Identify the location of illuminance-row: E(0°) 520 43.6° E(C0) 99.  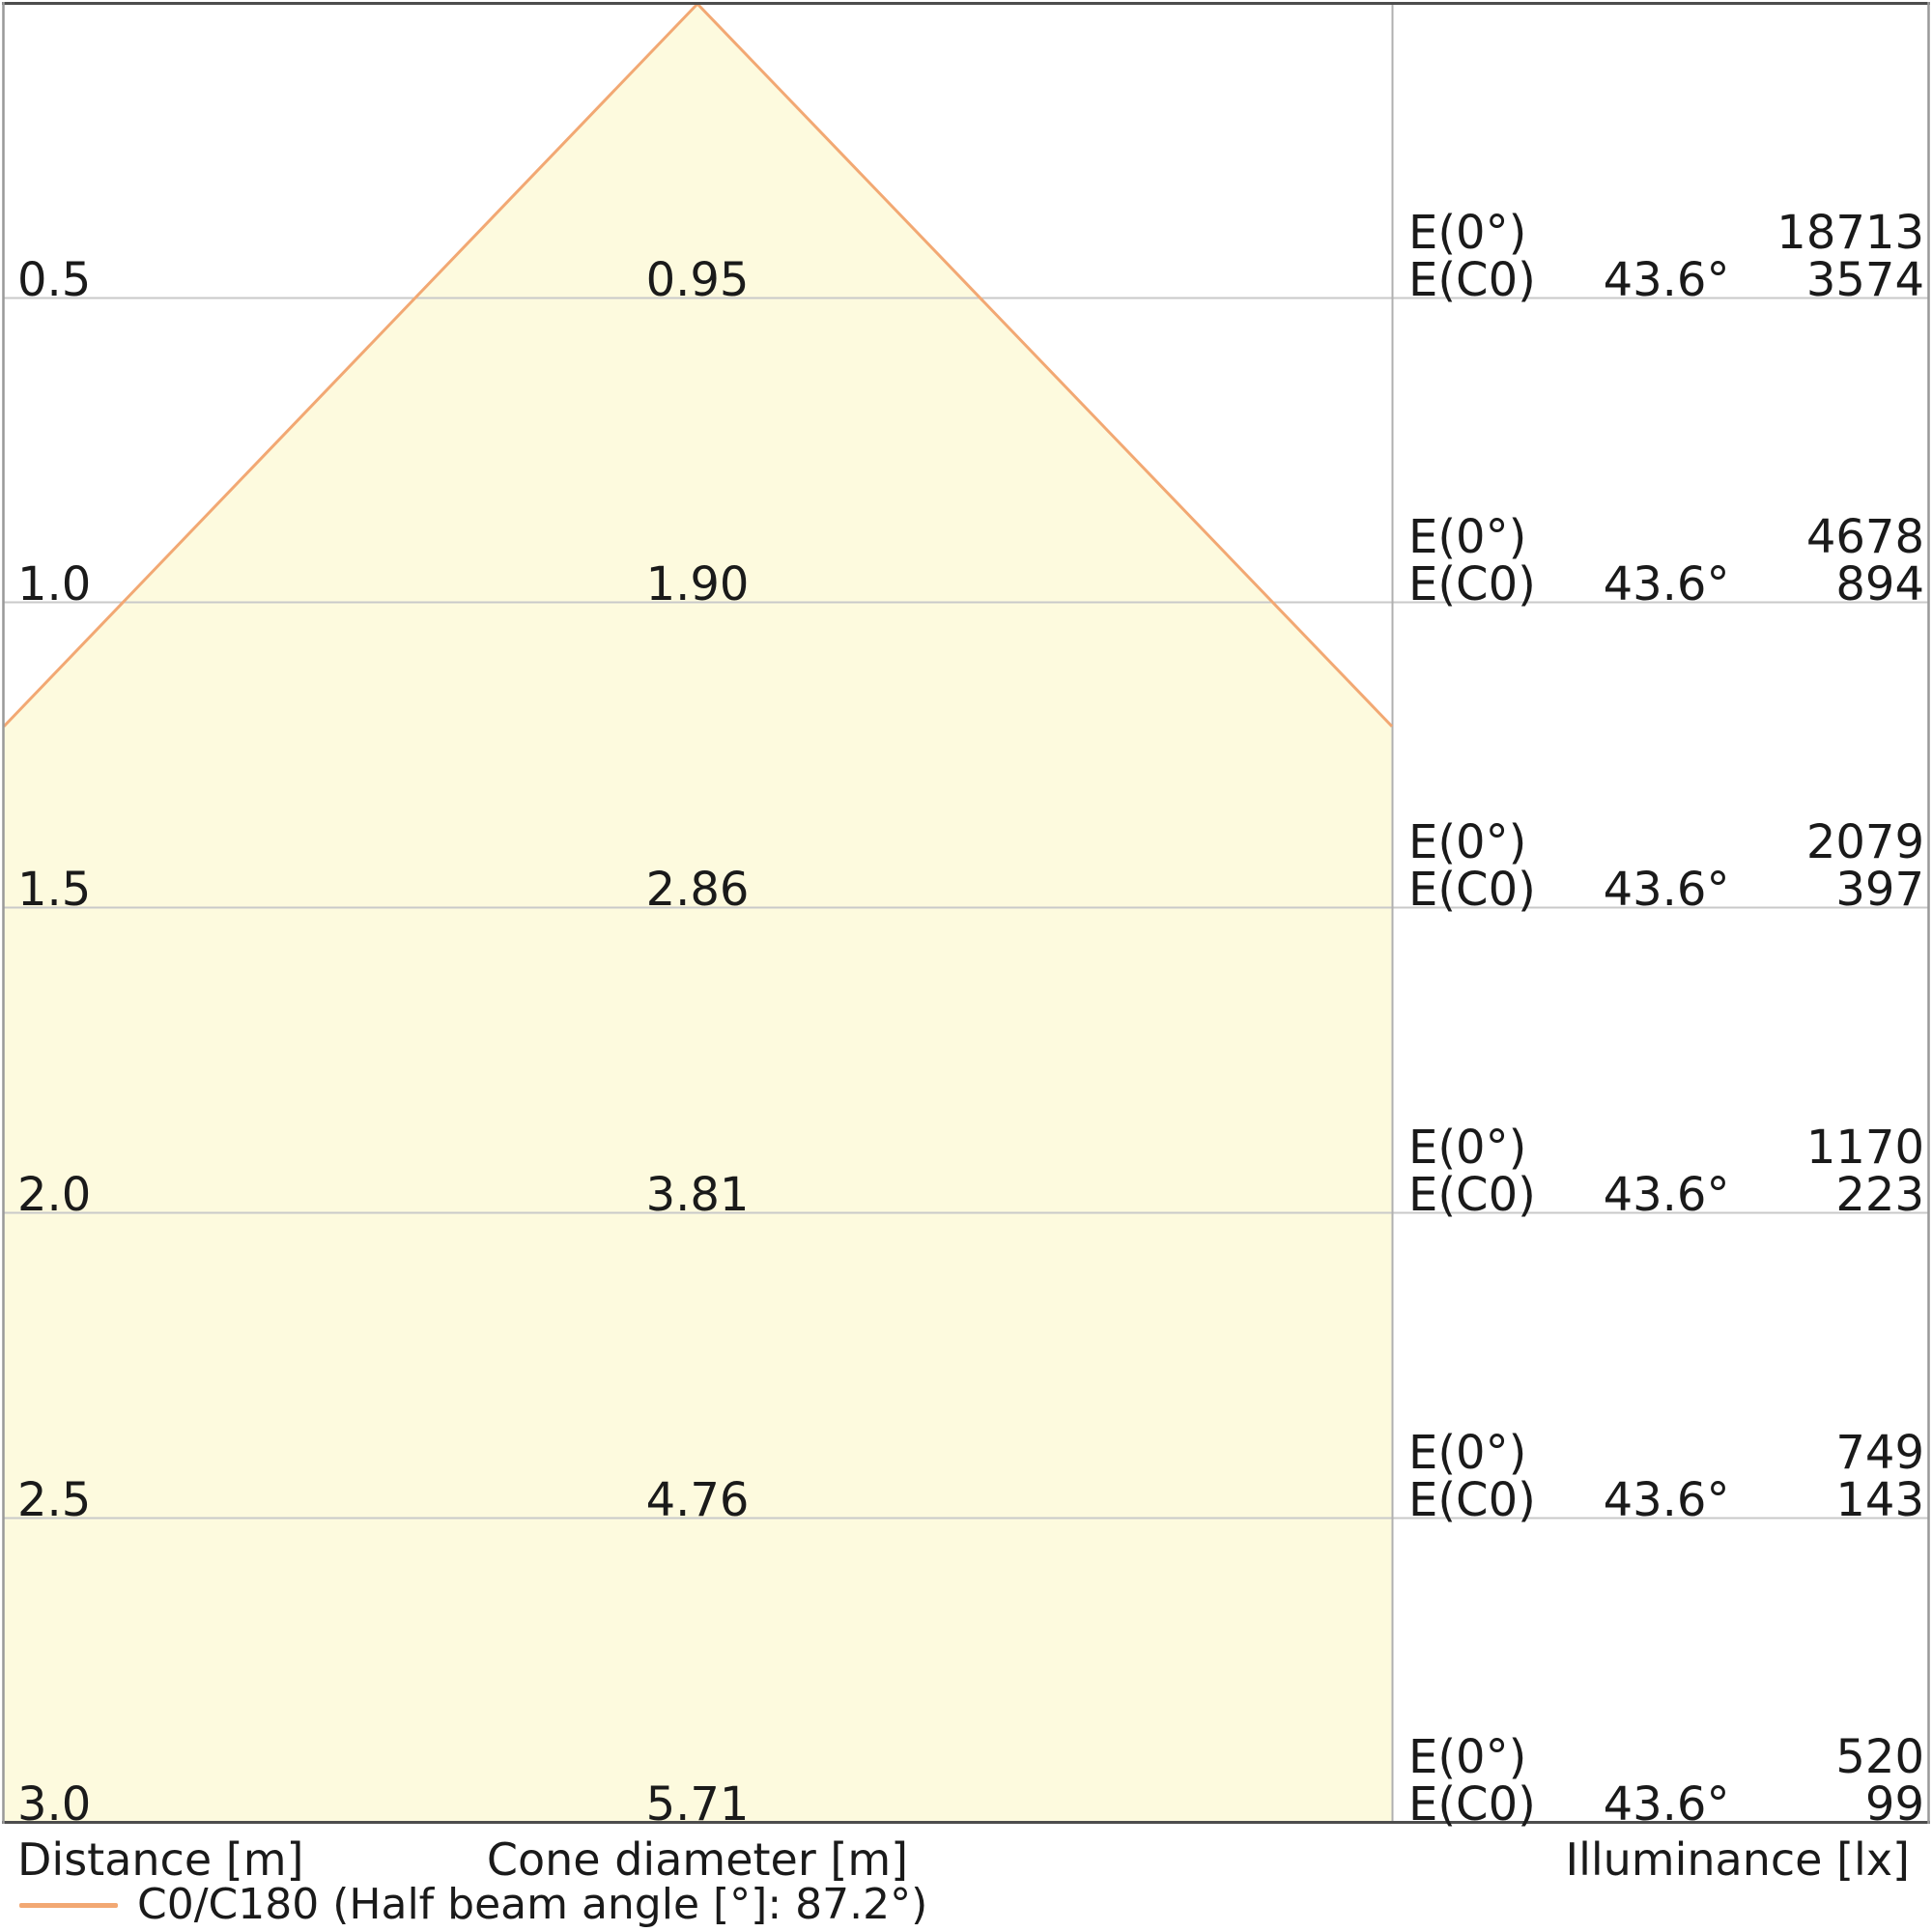
(1666, 1781).